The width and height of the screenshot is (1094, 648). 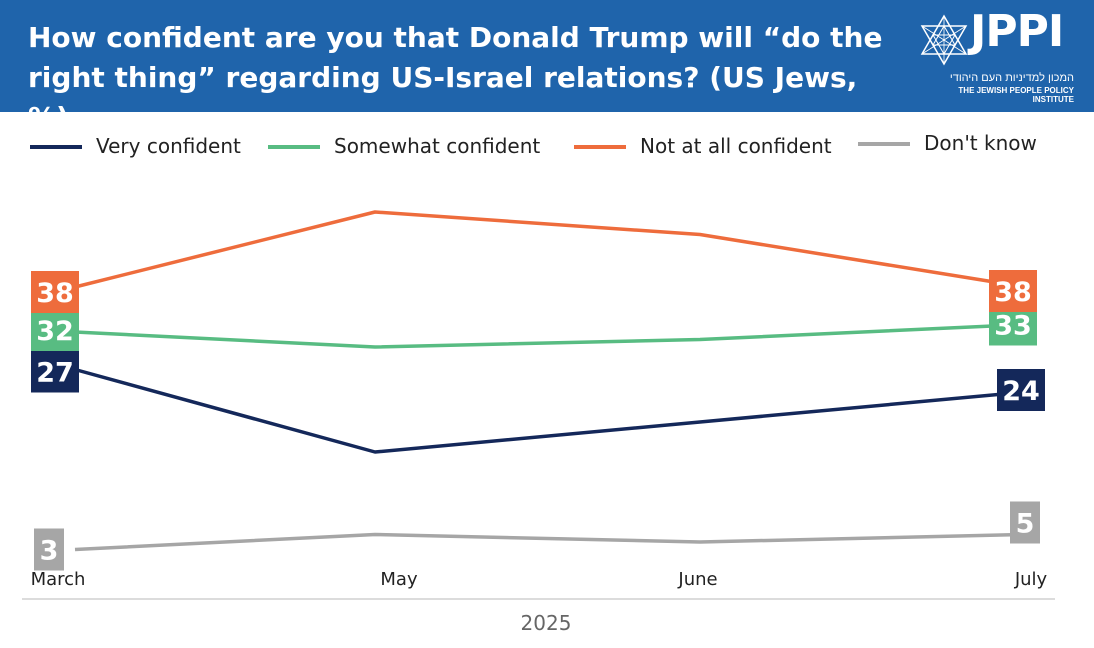 I want to click on data-label-not-at-all-confident-july: 38, so click(x=1013, y=291).